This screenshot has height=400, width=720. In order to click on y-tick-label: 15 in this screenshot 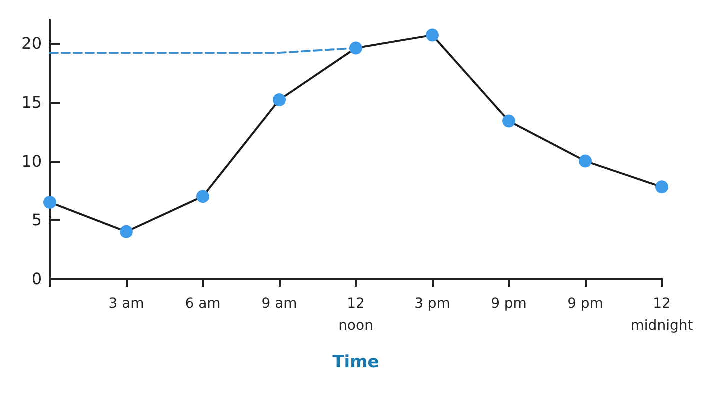, I will do `click(32, 102)`.